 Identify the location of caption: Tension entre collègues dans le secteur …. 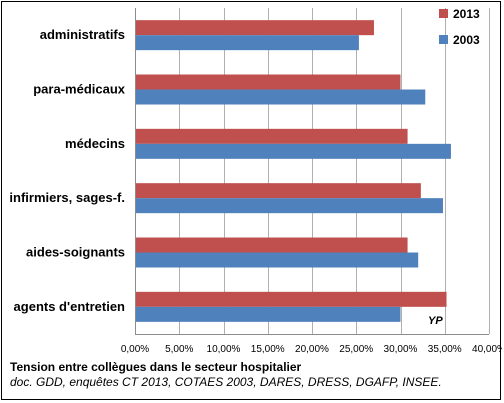
(255, 375).